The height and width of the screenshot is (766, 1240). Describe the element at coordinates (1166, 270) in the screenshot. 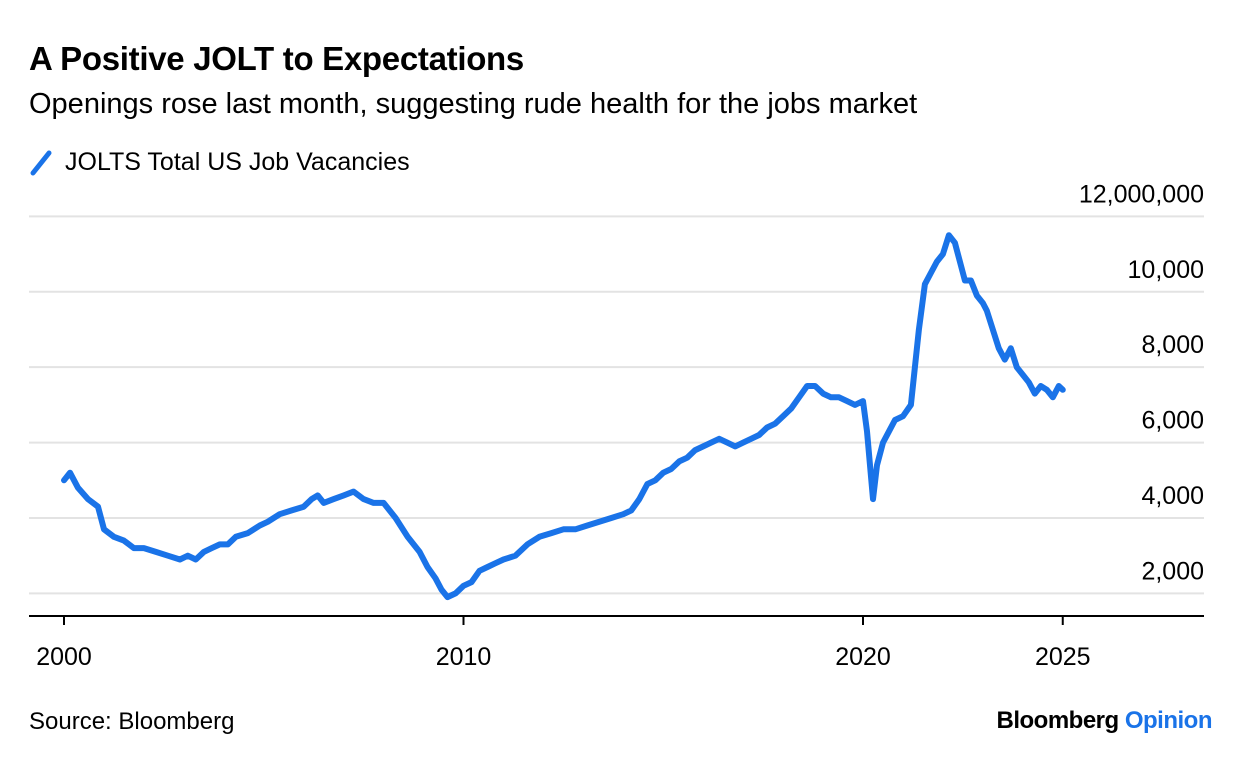

I see `y-tick-label-4: 10,000` at that location.